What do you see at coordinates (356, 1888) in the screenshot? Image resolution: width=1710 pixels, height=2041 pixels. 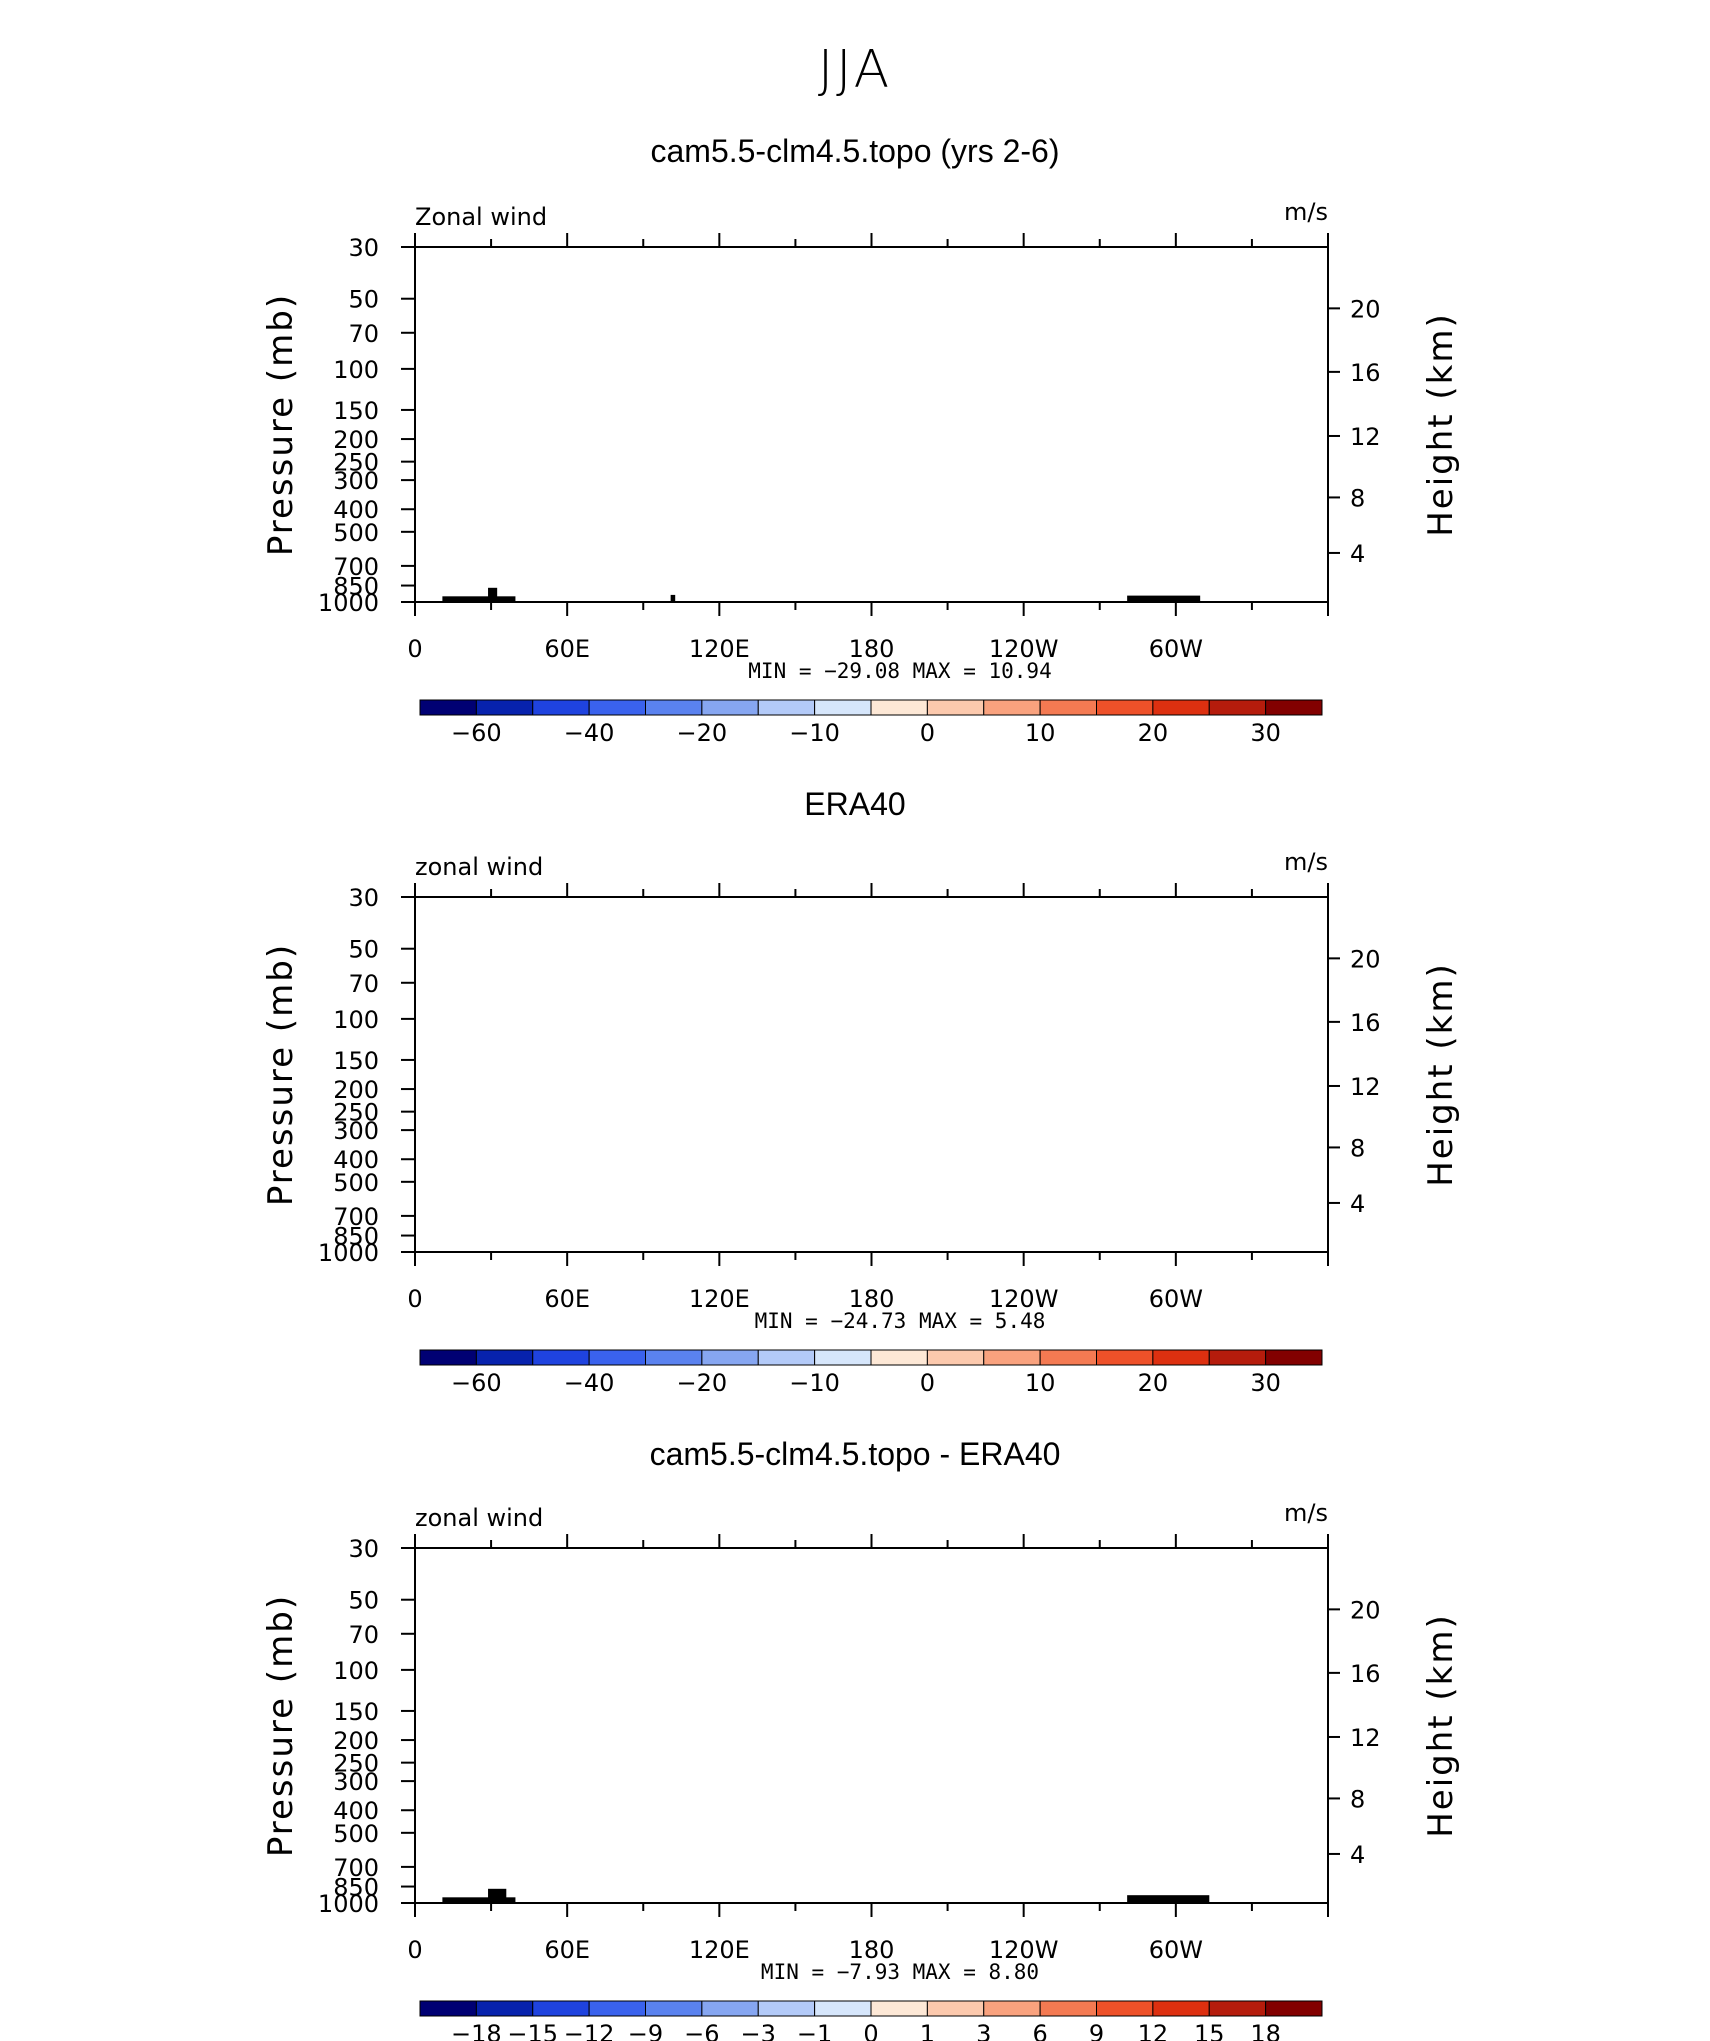 I see `y-tick-label: 850` at bounding box center [356, 1888].